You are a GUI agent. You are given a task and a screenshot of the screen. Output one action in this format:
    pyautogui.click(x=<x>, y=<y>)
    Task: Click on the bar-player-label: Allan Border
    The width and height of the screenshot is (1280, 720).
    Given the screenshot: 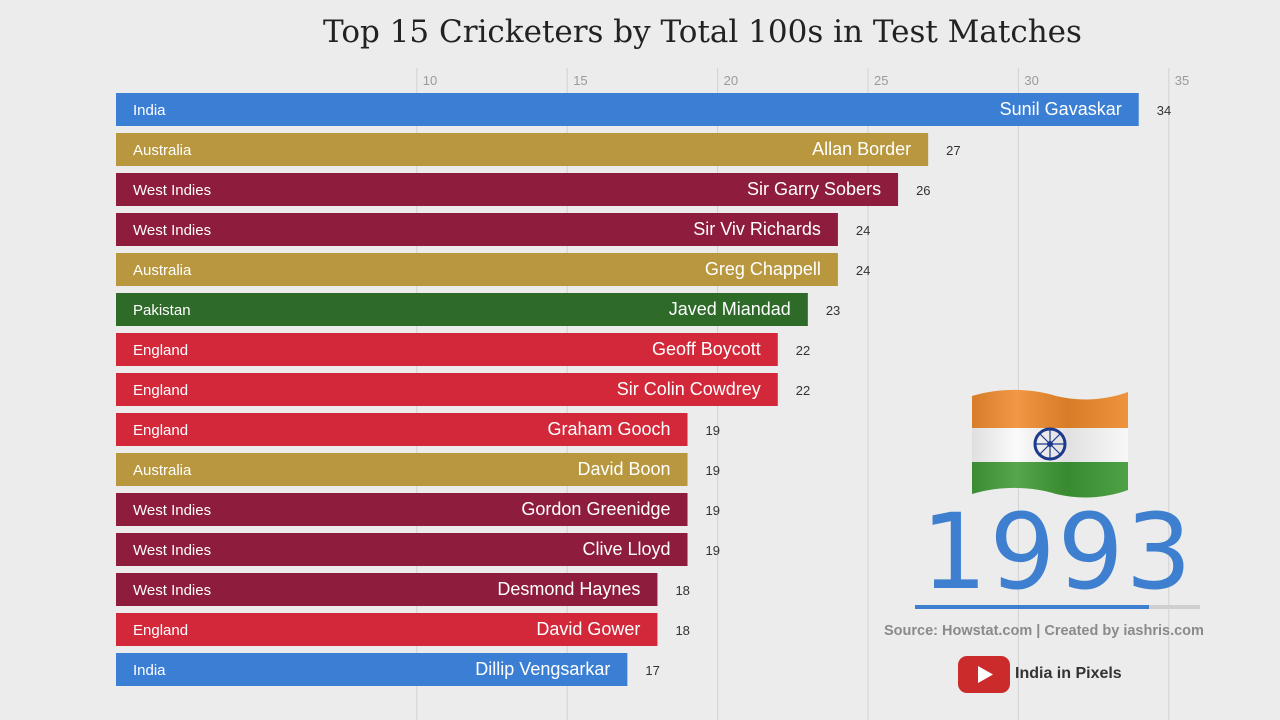 What is the action you would take?
    pyautogui.click(x=861, y=149)
    